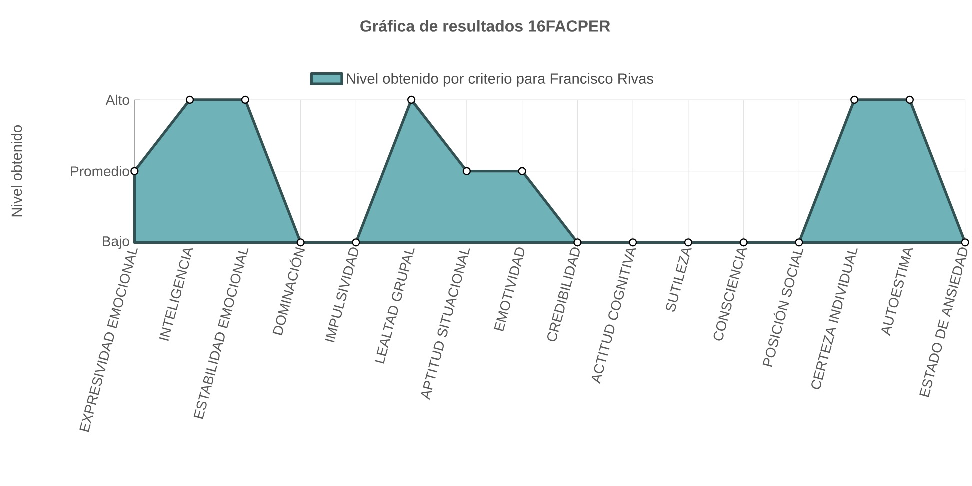 This screenshot has height=486, width=972. I want to click on text: Alto, so click(118, 100).